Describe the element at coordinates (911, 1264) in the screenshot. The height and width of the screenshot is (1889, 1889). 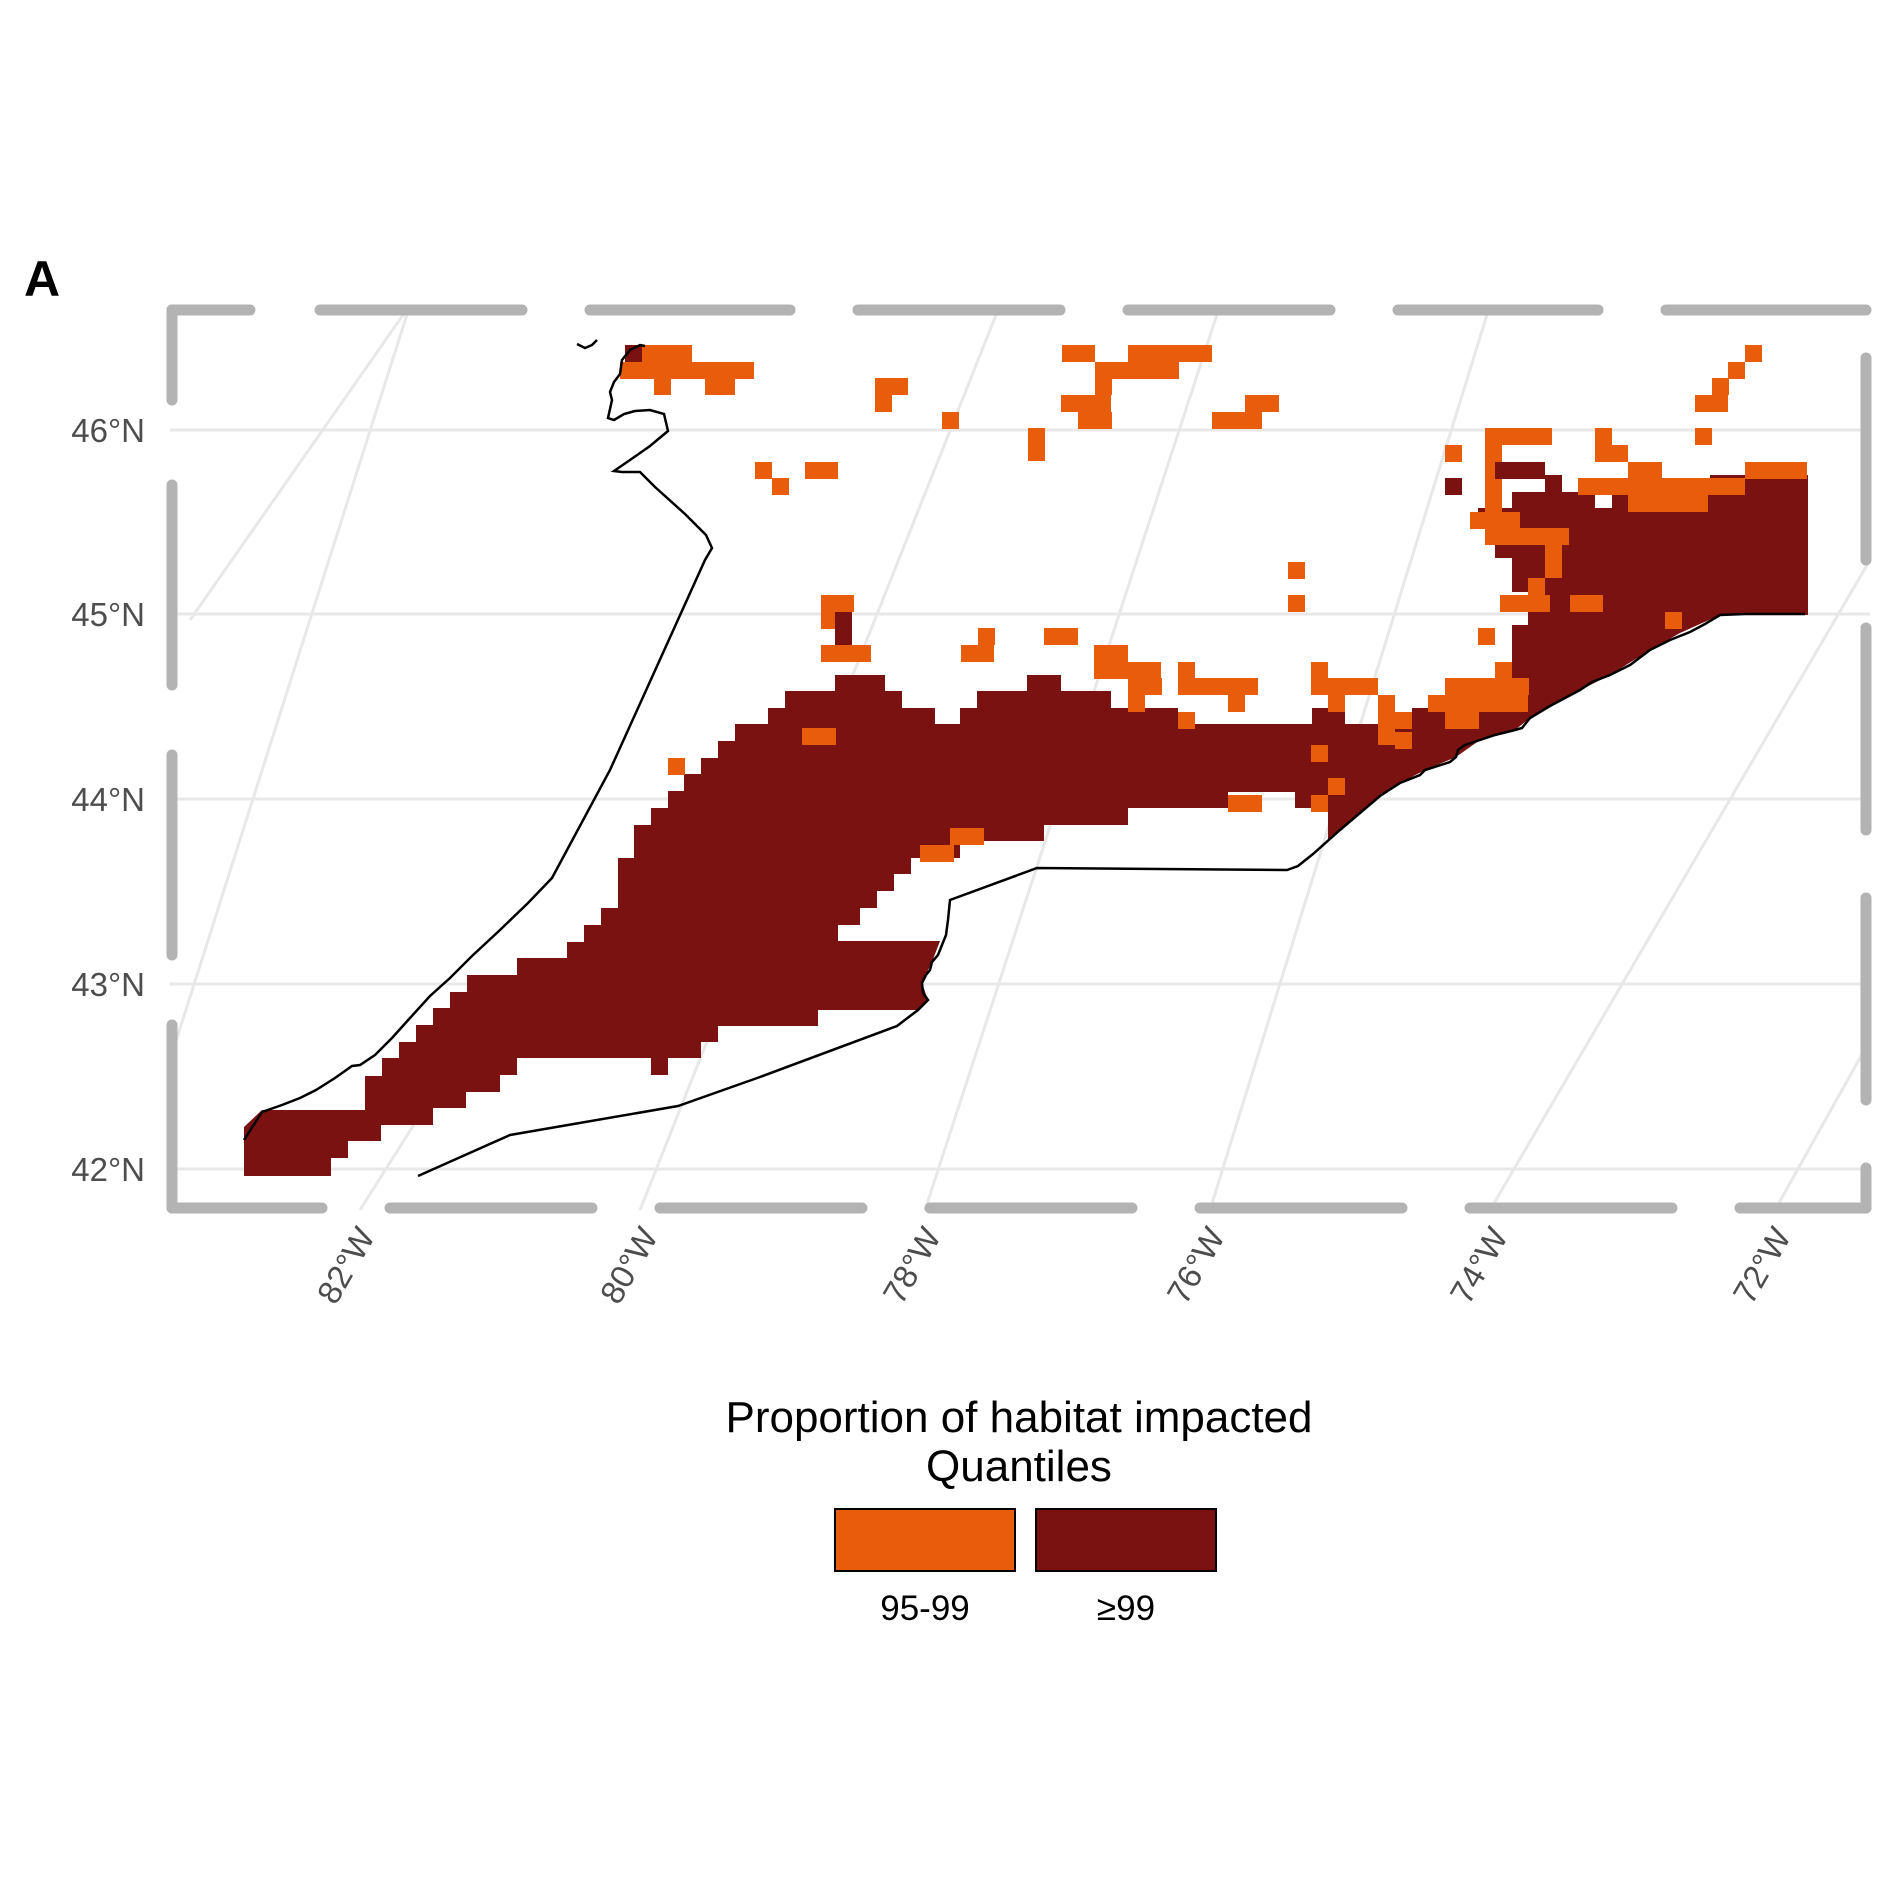
I see `lon-tick-78: 78°W` at that location.